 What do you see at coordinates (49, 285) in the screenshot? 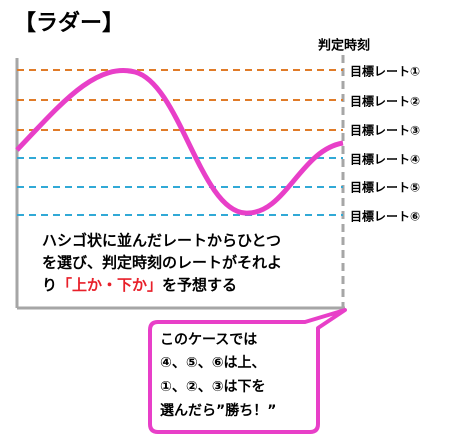
I see `description-text: り` at bounding box center [49, 285].